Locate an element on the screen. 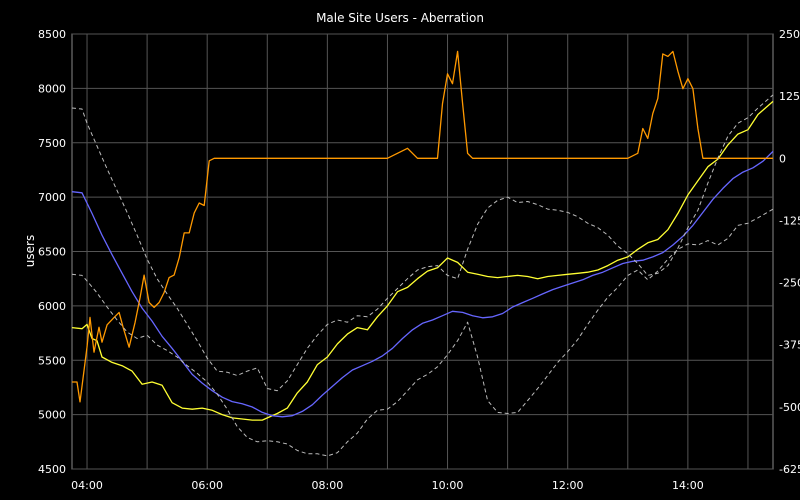 The height and width of the screenshot is (500, 800). x-tick-label: 10:00 is located at coordinates (448, 485).